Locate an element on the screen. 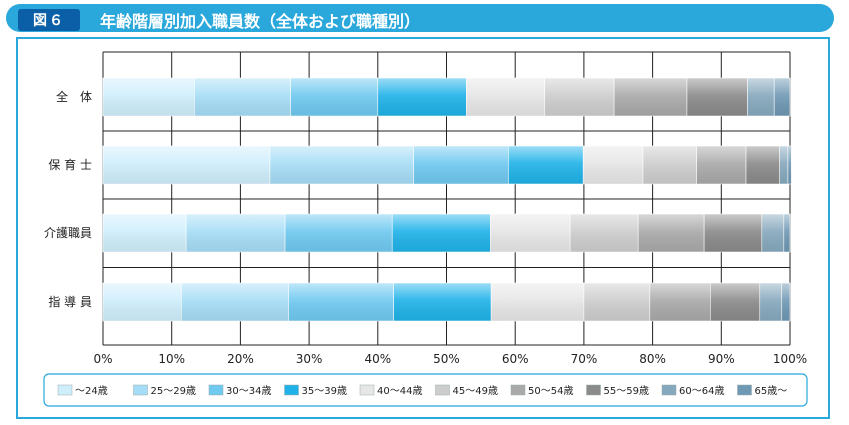 The width and height of the screenshot is (849, 425). category-label: 保 育 士 is located at coordinates (70, 164).